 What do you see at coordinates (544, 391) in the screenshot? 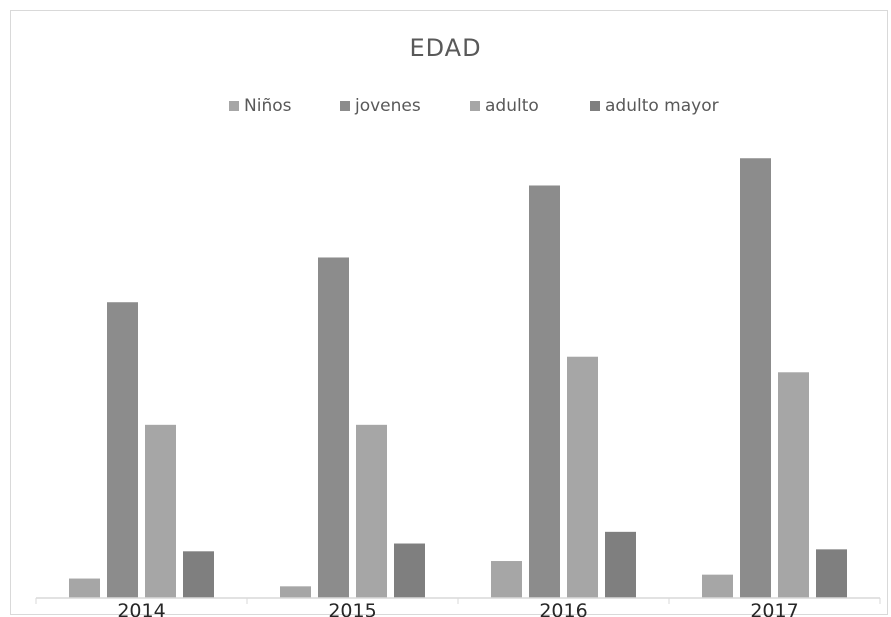
I see `bar-jovenes-2016` at bounding box center [544, 391].